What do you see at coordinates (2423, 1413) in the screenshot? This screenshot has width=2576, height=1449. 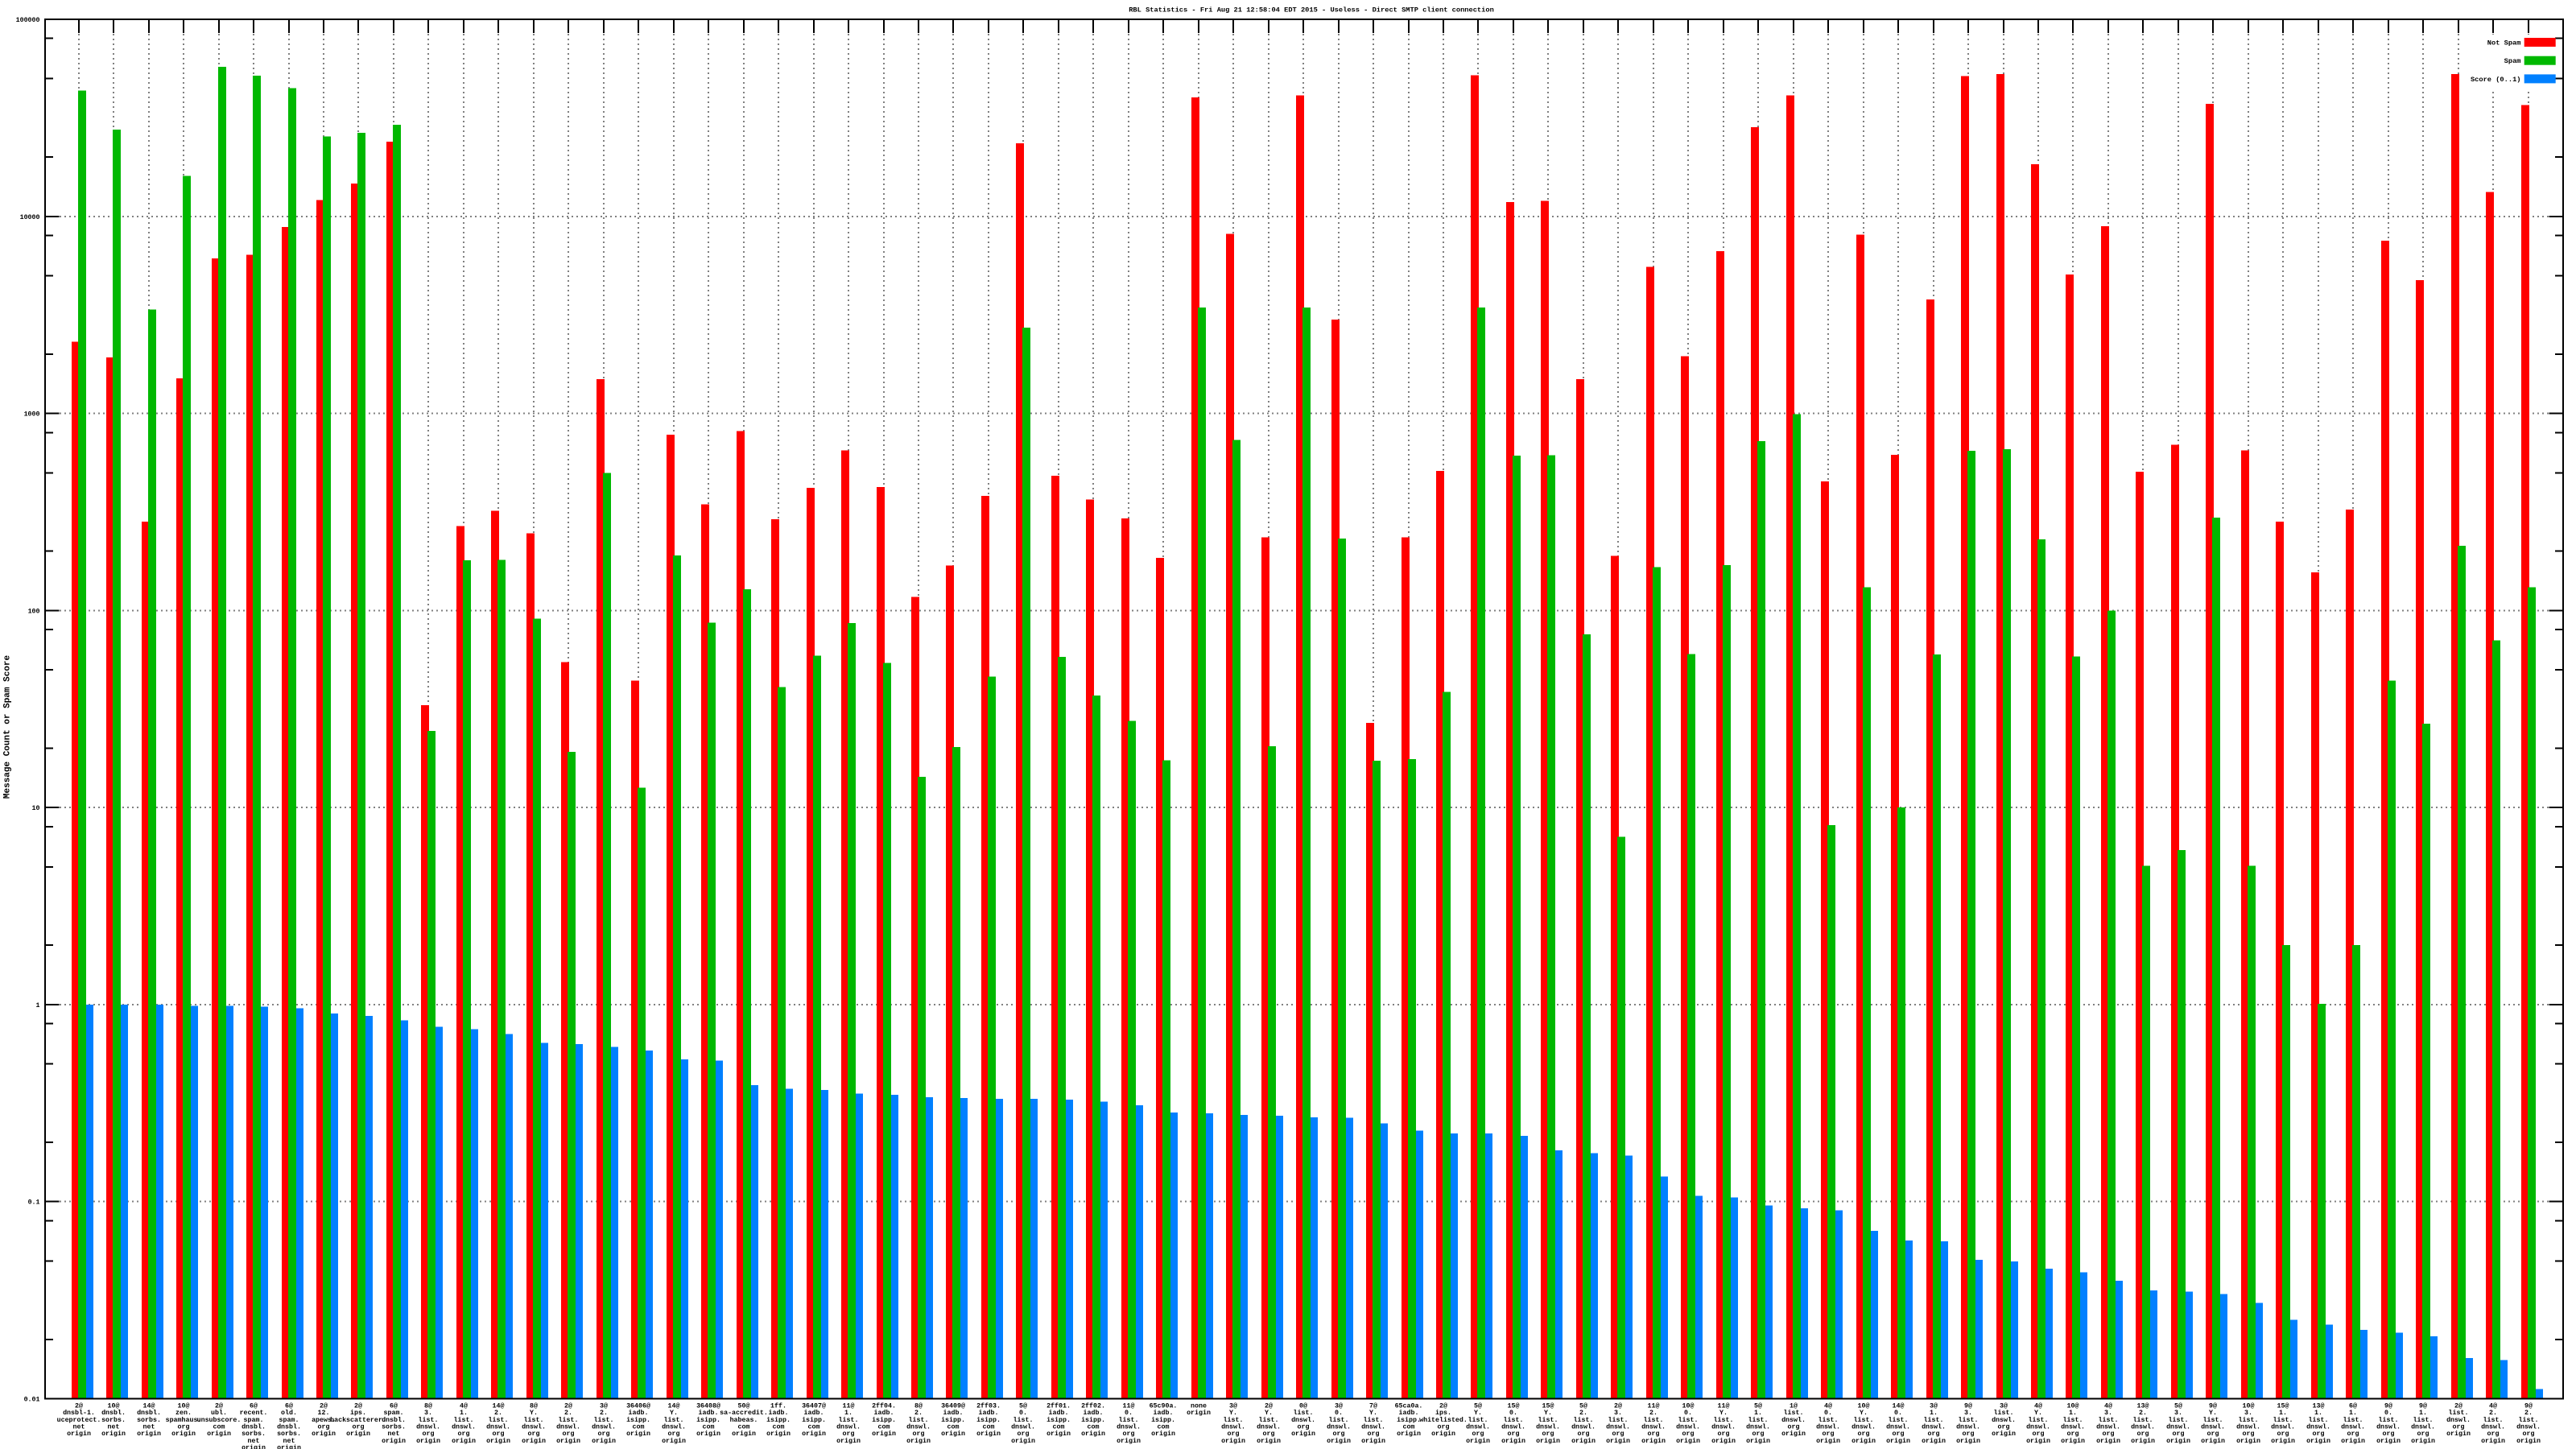 I see `svg-text: 1.` at bounding box center [2423, 1413].